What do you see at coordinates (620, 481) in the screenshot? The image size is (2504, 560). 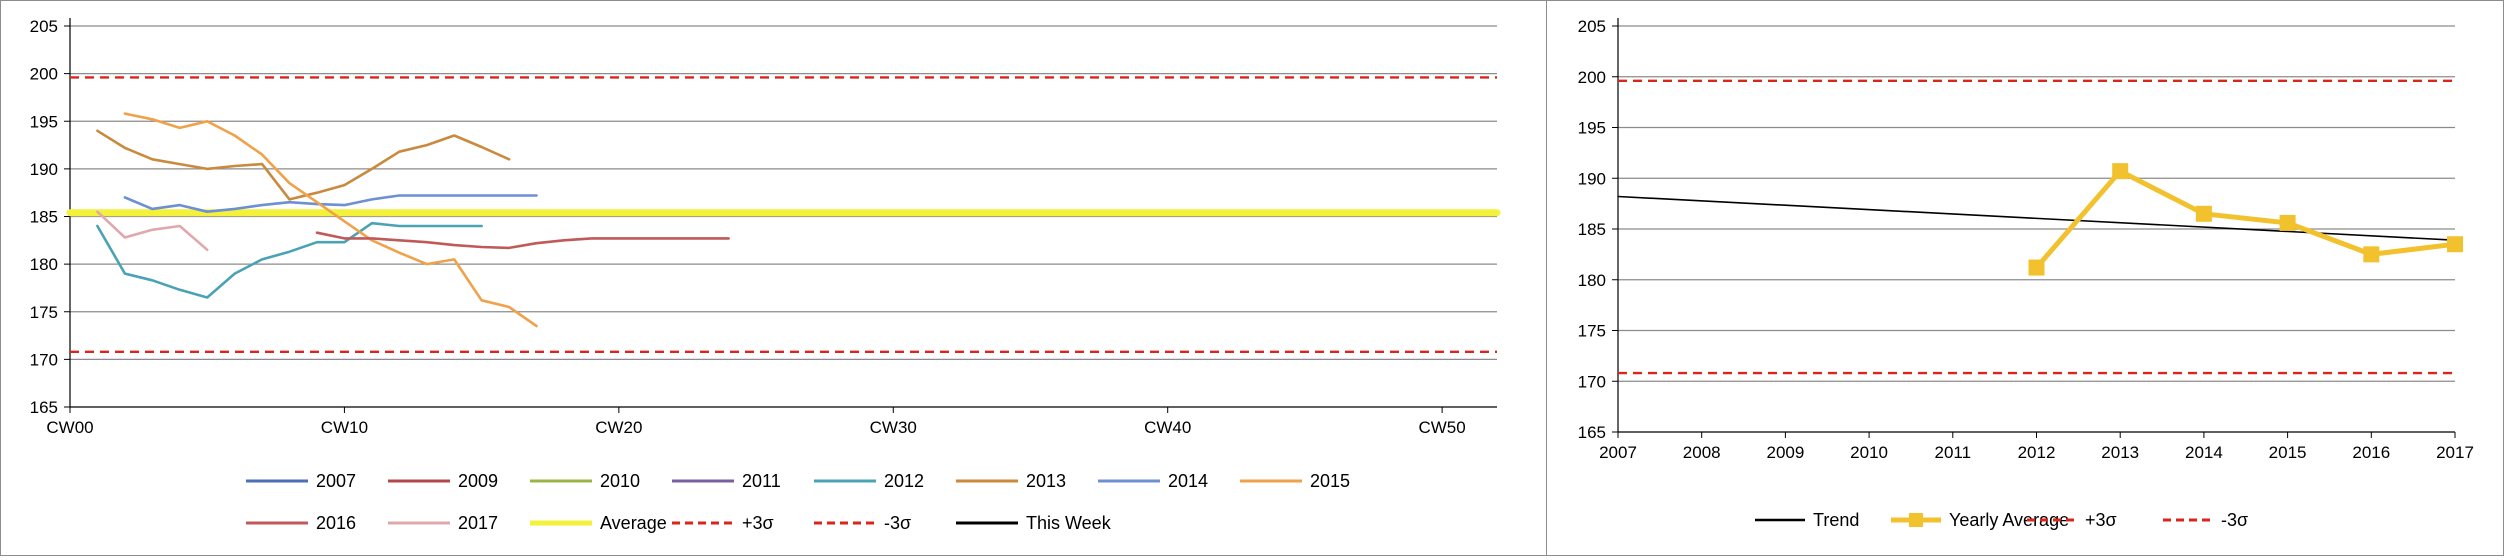 I see `legend-label: 2010` at bounding box center [620, 481].